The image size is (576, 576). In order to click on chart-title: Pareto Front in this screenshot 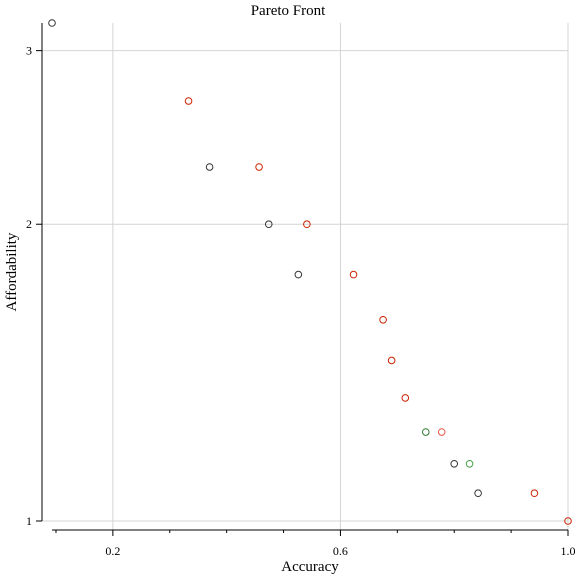, I will do `click(288, 11)`.